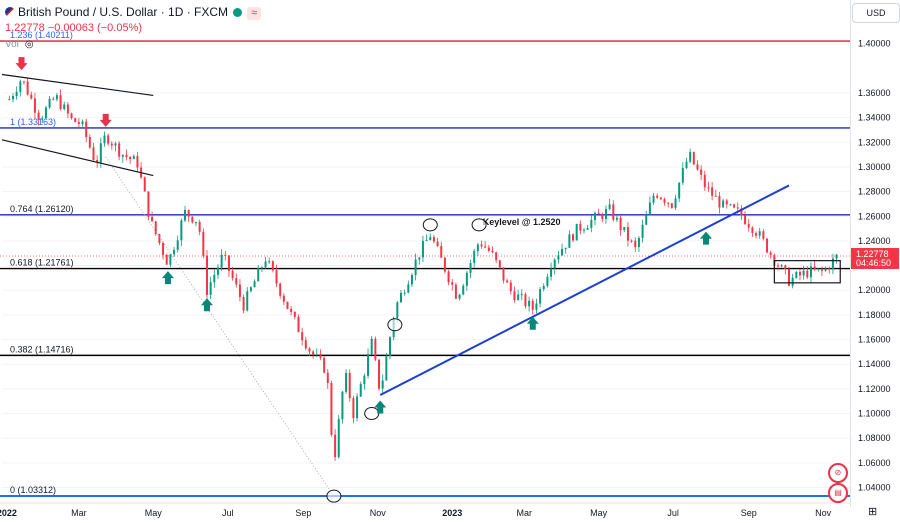 The image size is (900, 523). What do you see at coordinates (254, 13) in the screenshot?
I see `wave-badge: ≈` at bounding box center [254, 13].